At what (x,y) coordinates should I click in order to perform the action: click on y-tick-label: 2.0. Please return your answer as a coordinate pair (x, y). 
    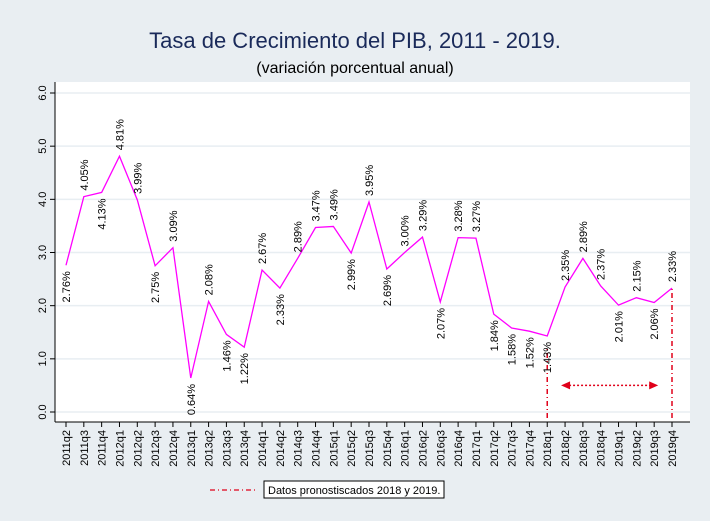
    Looking at the image, I should click on (43, 305).